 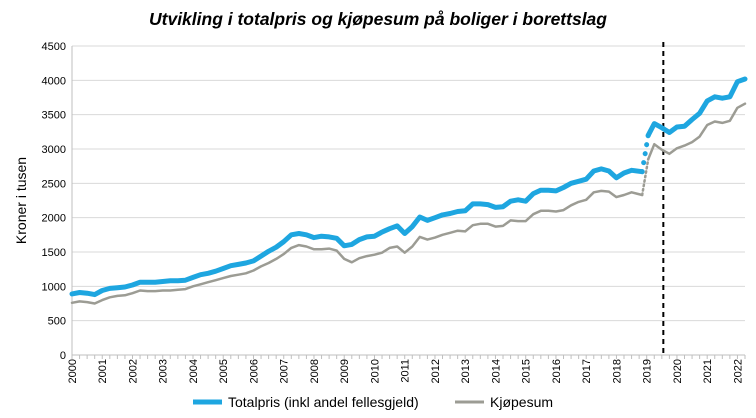 What do you see at coordinates (21, 200) in the screenshot?
I see `y-axis-label: Kroner i tusen` at bounding box center [21, 200].